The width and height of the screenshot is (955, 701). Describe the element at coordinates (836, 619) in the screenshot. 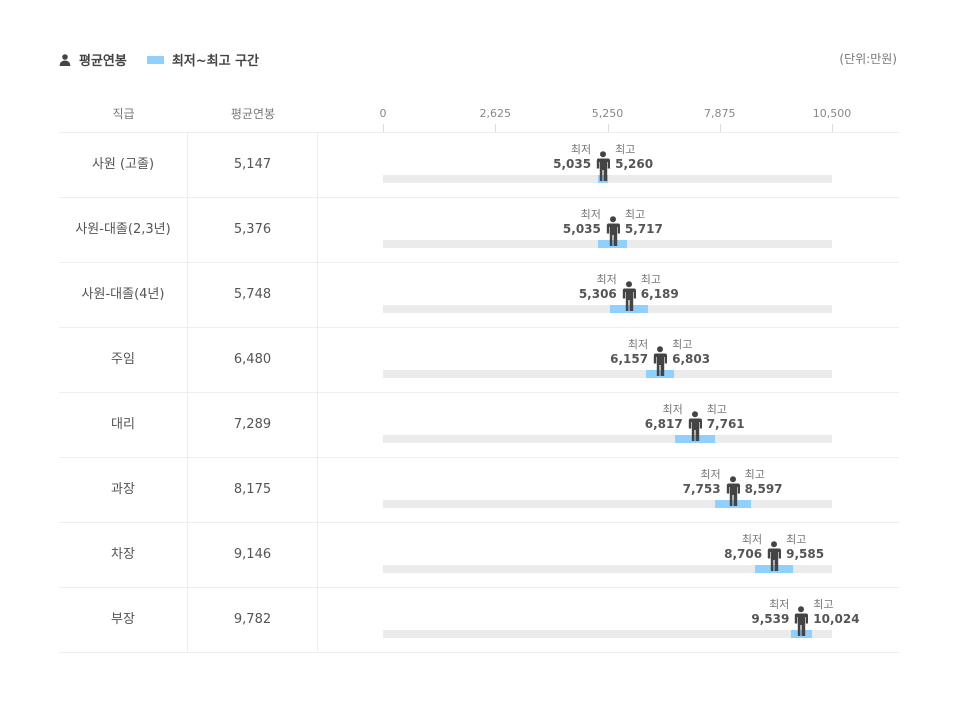

I see `max-value: 10,024` at that location.